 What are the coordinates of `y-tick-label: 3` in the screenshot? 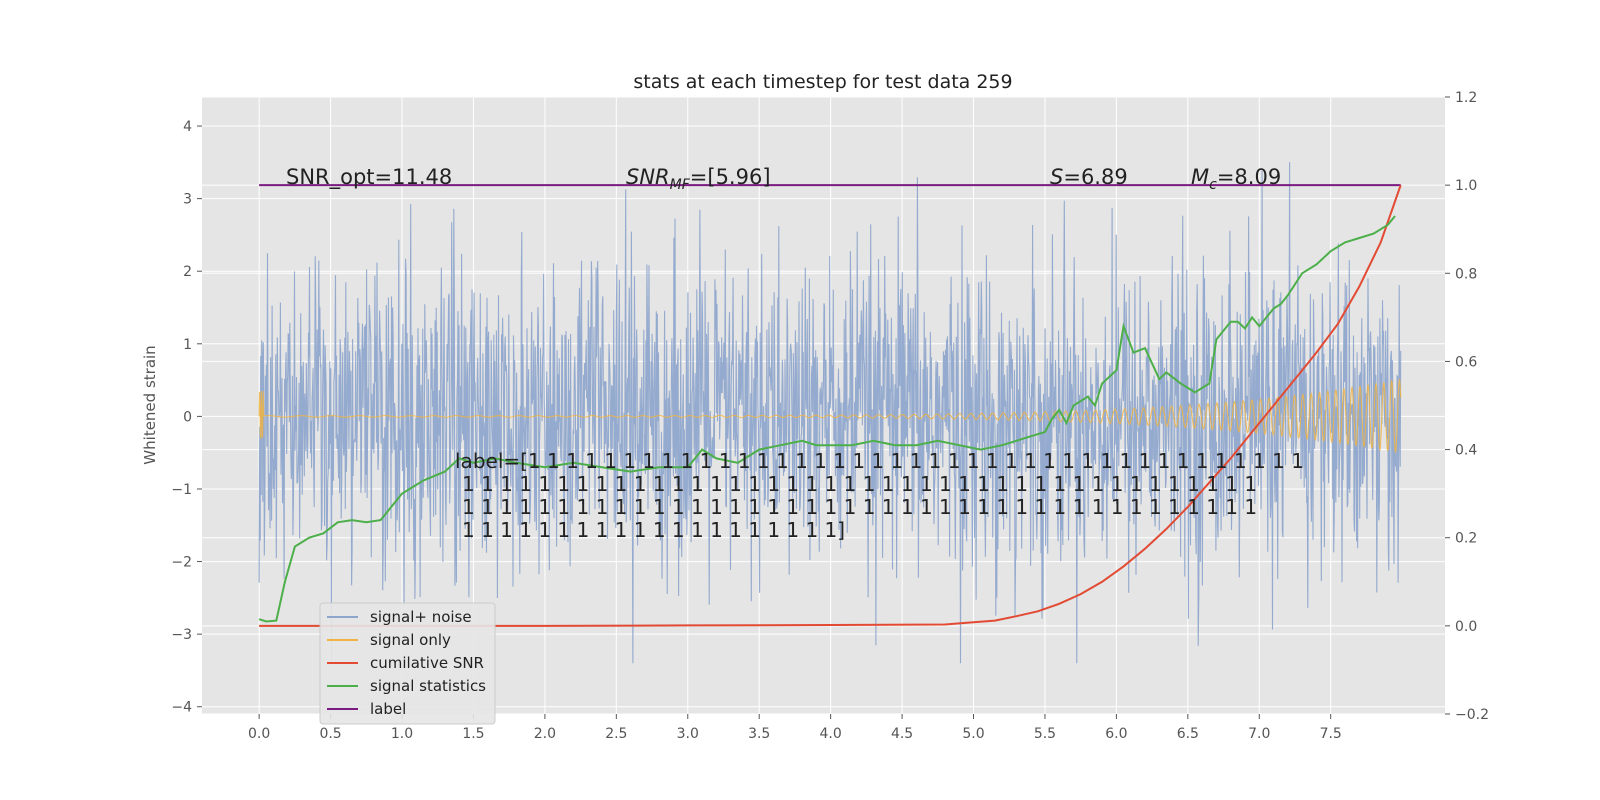 It's located at (187, 200).